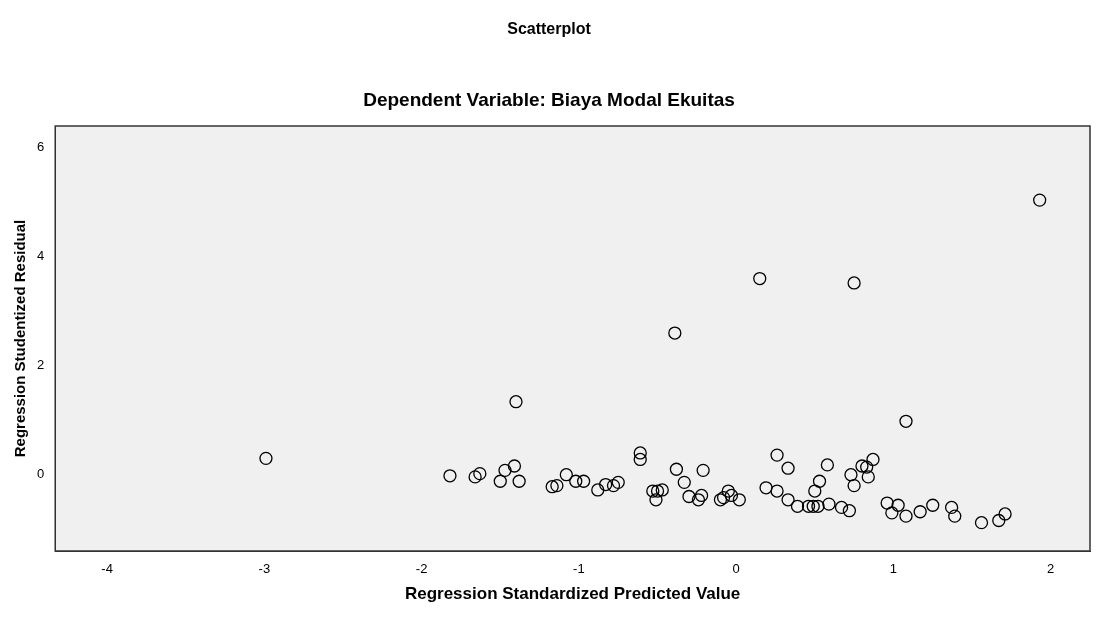 Image resolution: width=1098 pixels, height=619 pixels. What do you see at coordinates (1051, 569) in the screenshot?
I see `x-tick-label: 2` at bounding box center [1051, 569].